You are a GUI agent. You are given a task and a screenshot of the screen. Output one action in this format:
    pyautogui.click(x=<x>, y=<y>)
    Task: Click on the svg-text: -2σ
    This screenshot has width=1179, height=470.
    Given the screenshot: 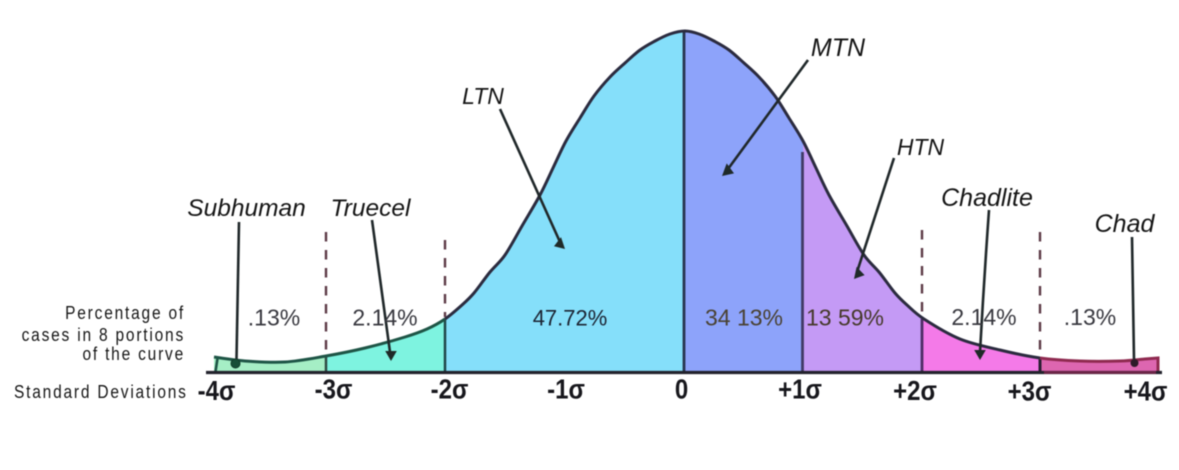 What is the action you would take?
    pyautogui.click(x=450, y=390)
    